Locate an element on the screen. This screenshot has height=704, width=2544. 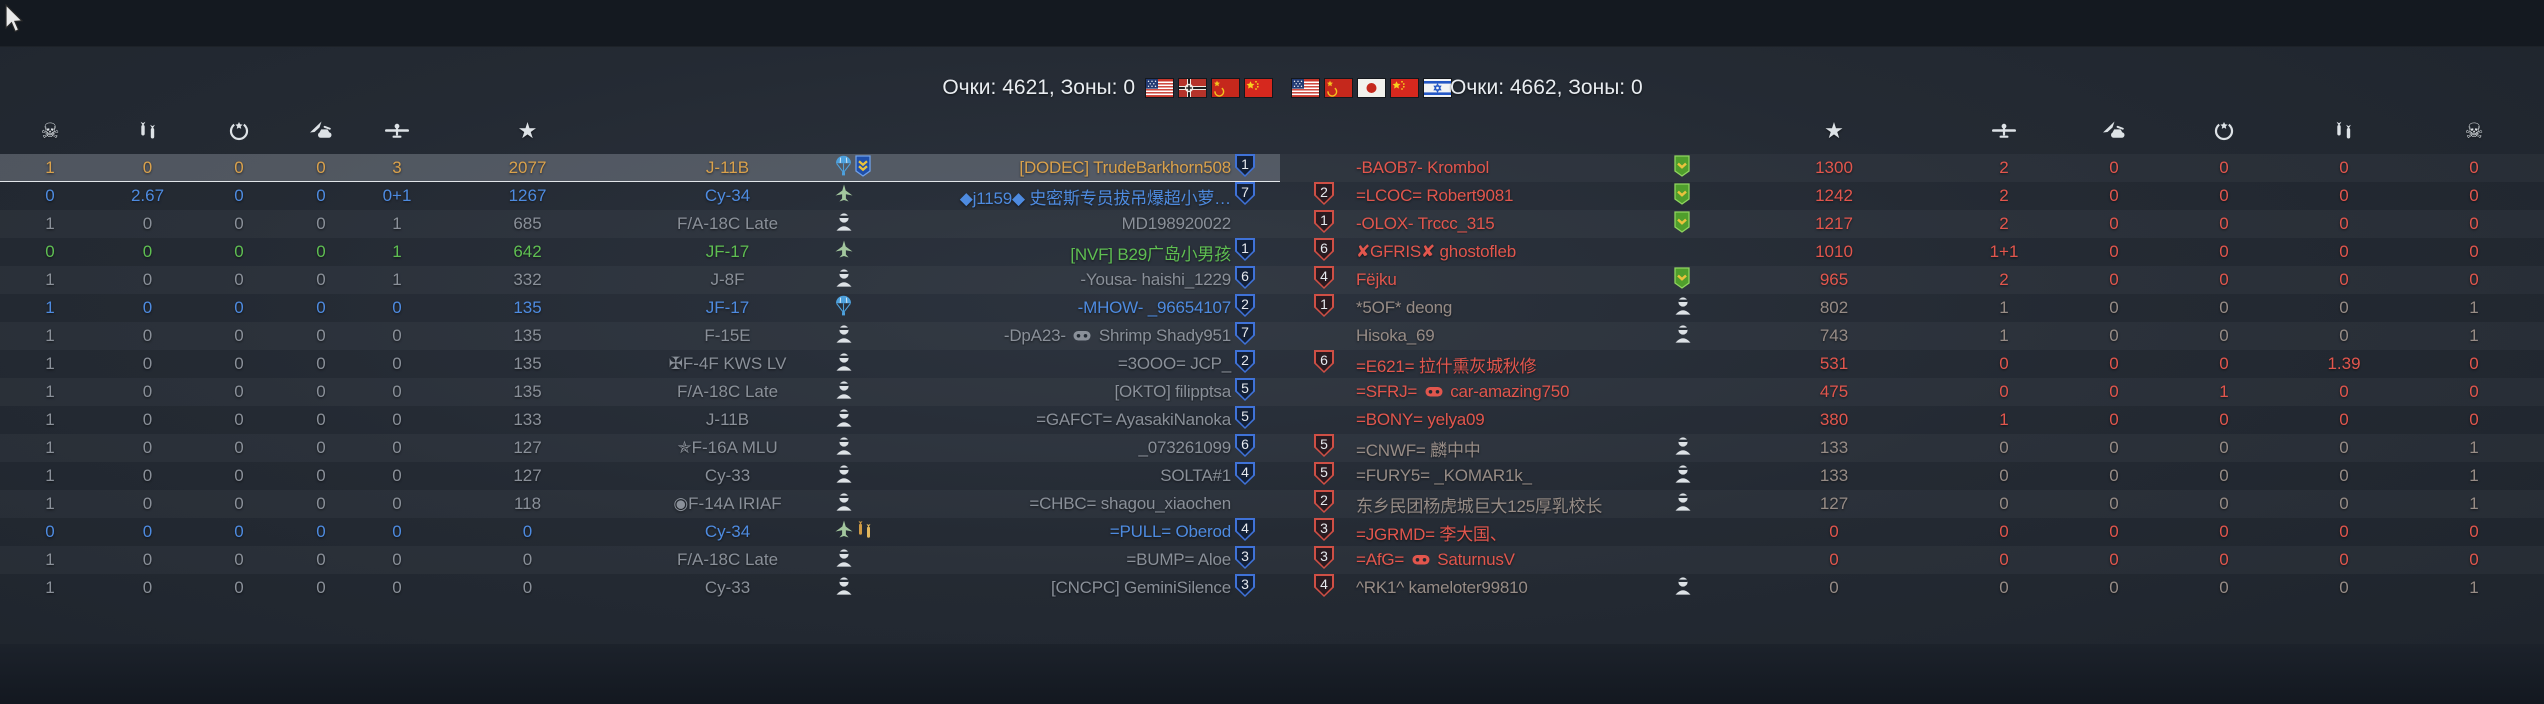
ally-player-row: 1 0 0 0 0 135 F-15E -DpA23- Shrimp Shady951 7 is located at coordinates (640, 336).